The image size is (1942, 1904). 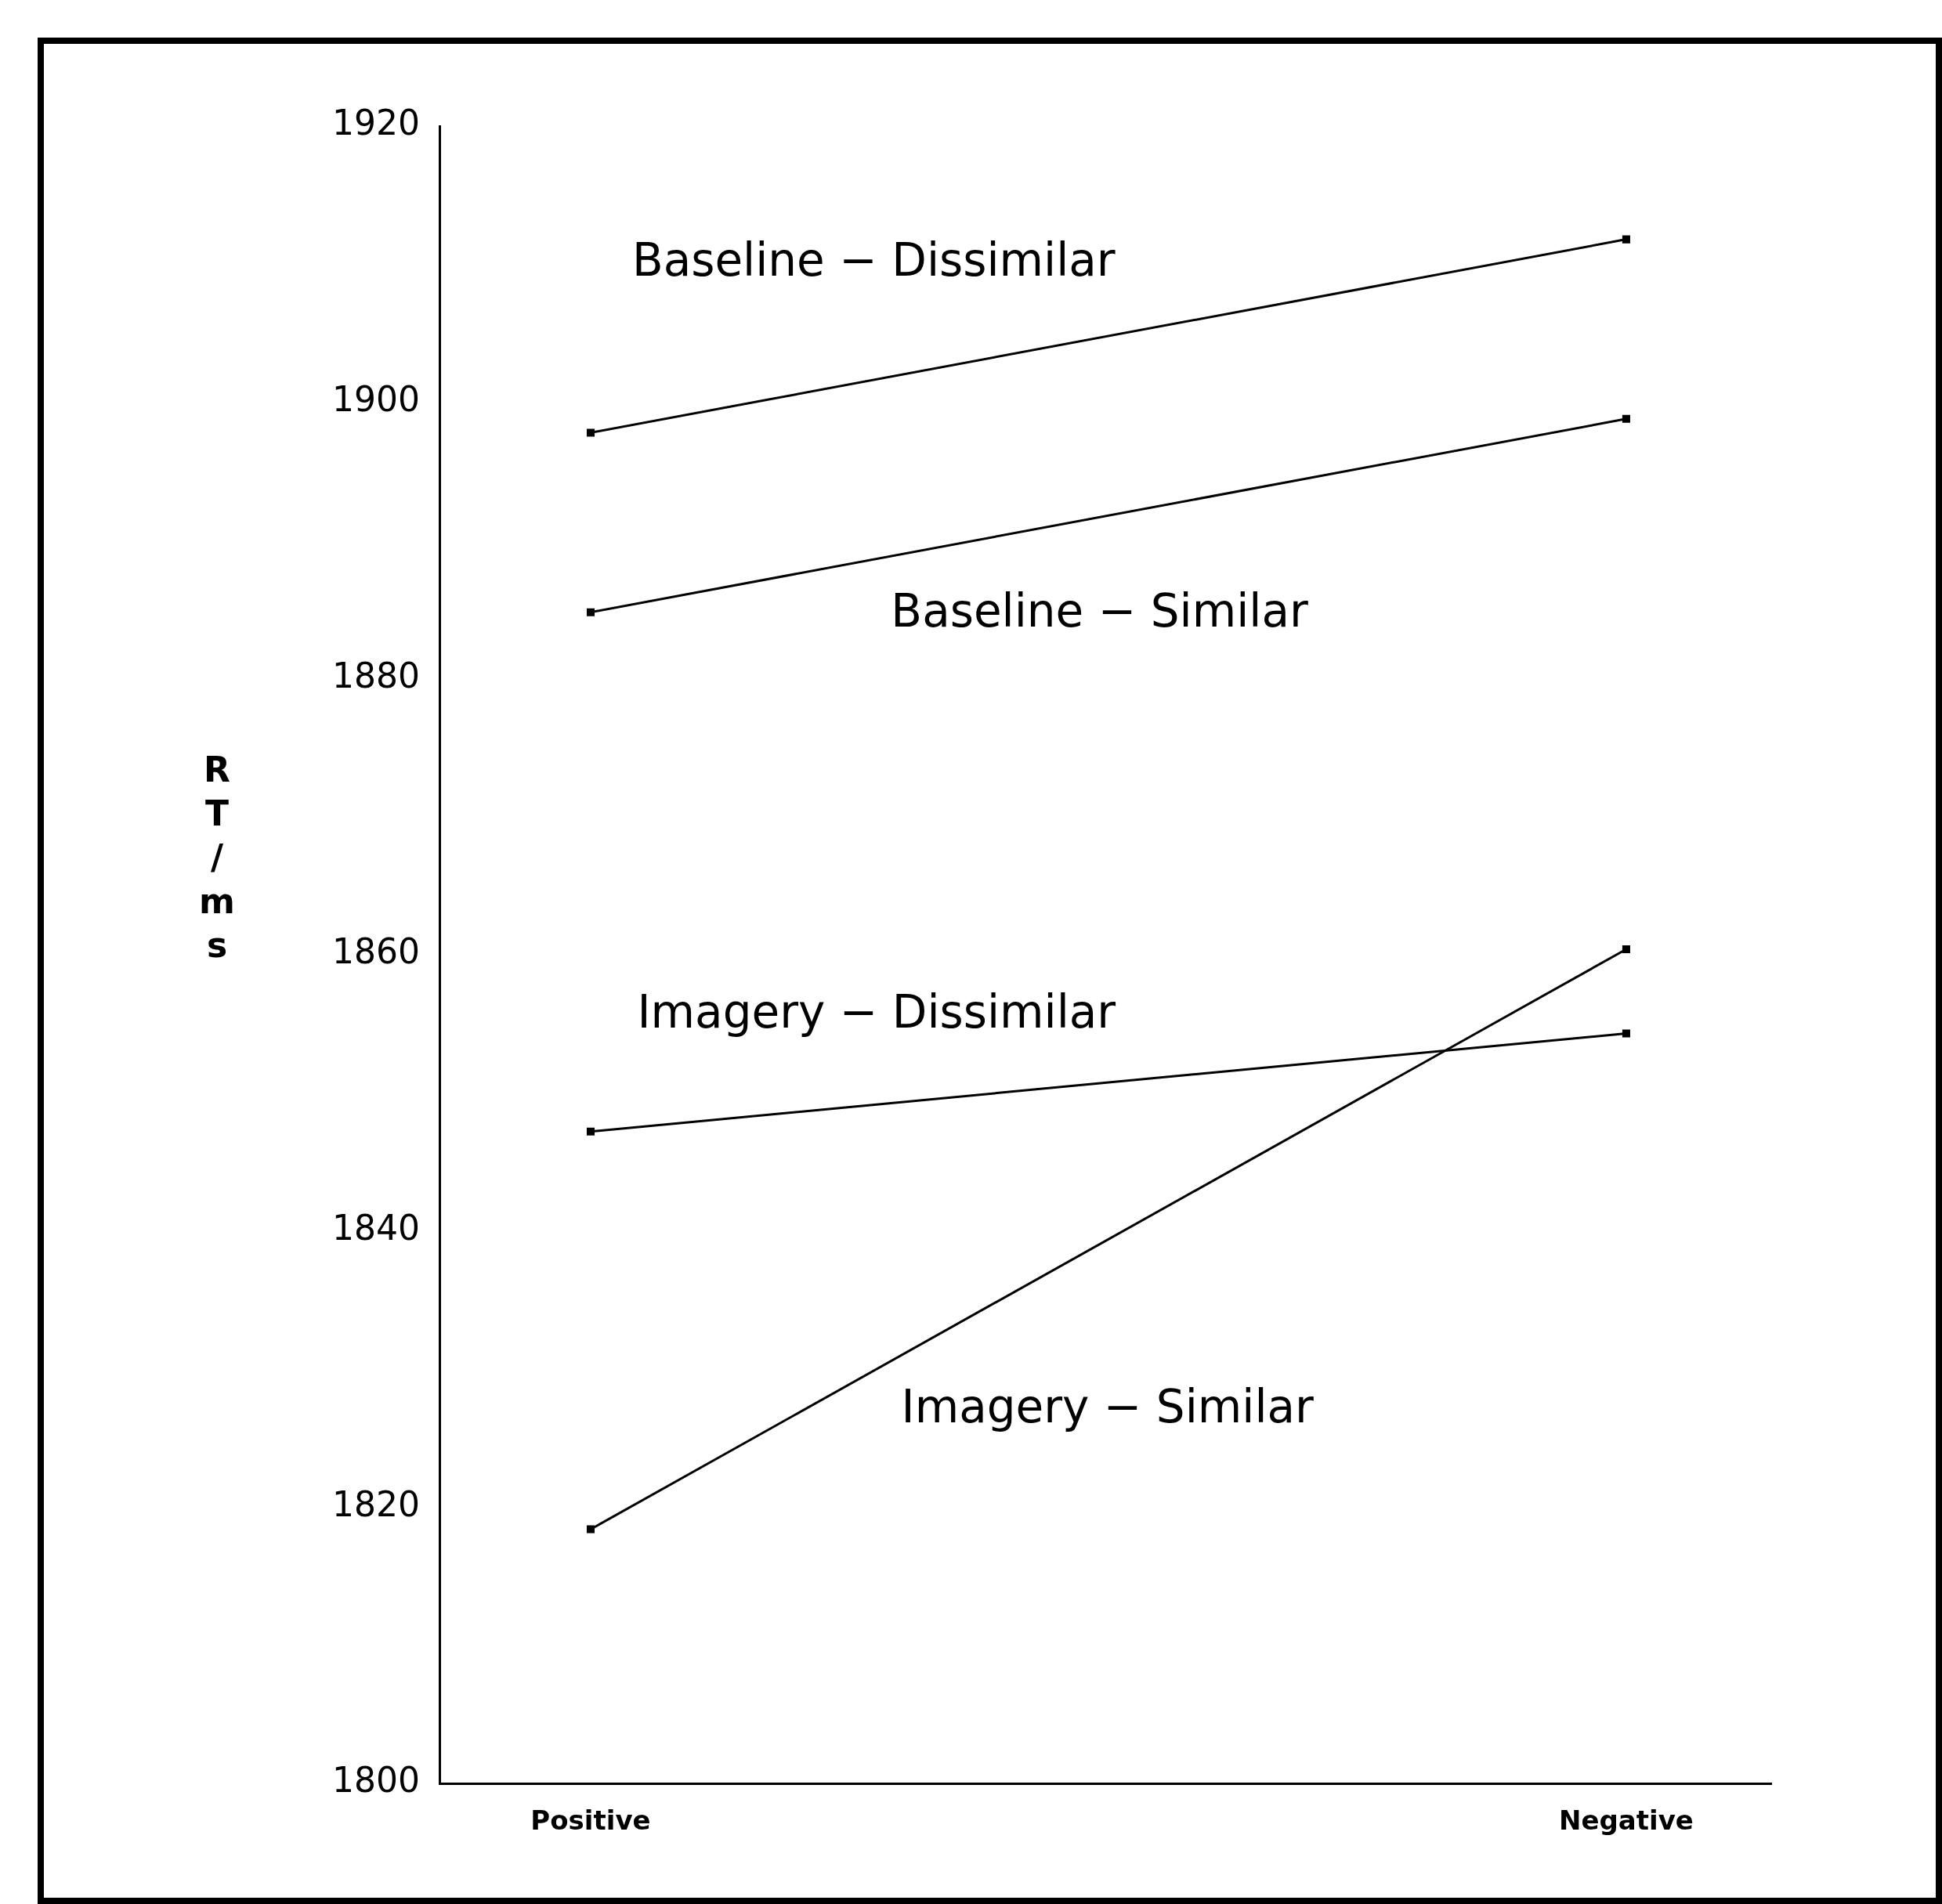 I want to click on y-axis-title: RT/ms, so click(x=217, y=858).